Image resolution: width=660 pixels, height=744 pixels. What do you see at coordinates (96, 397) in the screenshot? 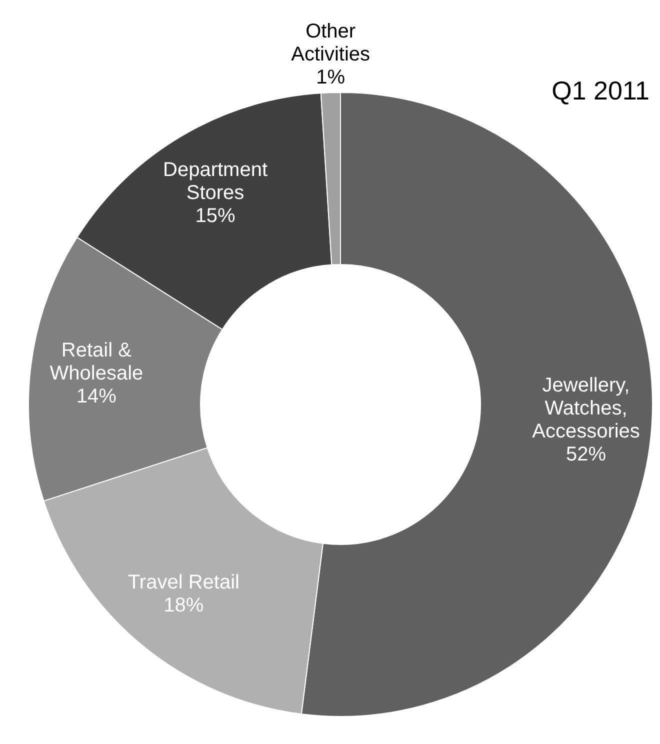
I see `data-label: 14%` at bounding box center [96, 397].